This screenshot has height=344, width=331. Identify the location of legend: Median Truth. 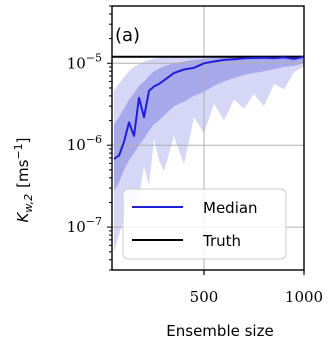
(204, 224).